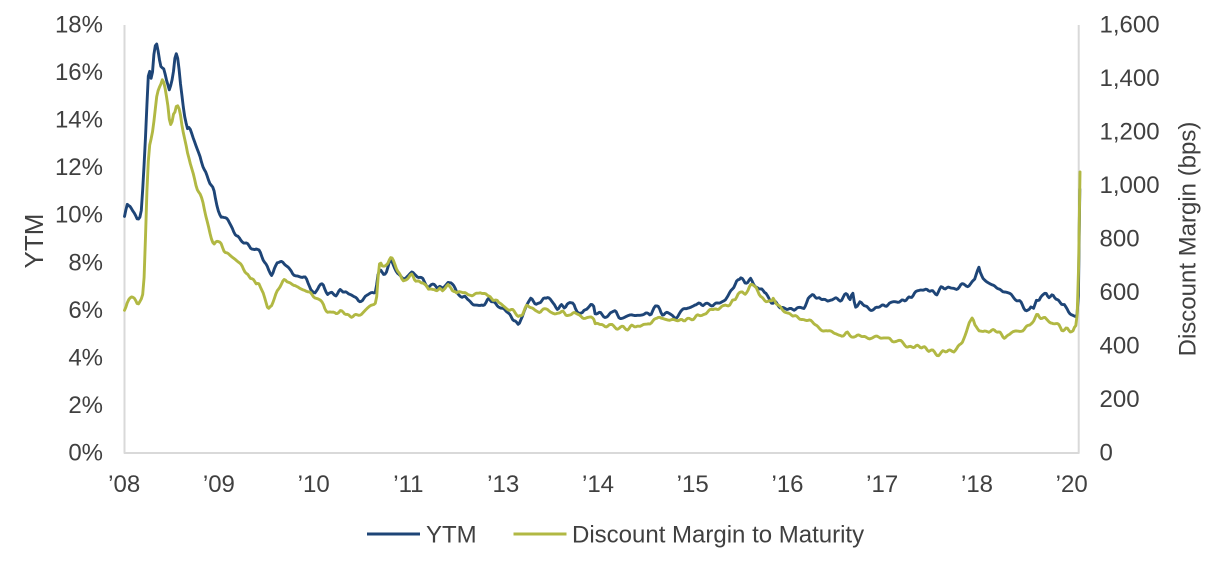 The height and width of the screenshot is (567, 1218). I want to click on svg-text: 1,200, so click(1130, 132).